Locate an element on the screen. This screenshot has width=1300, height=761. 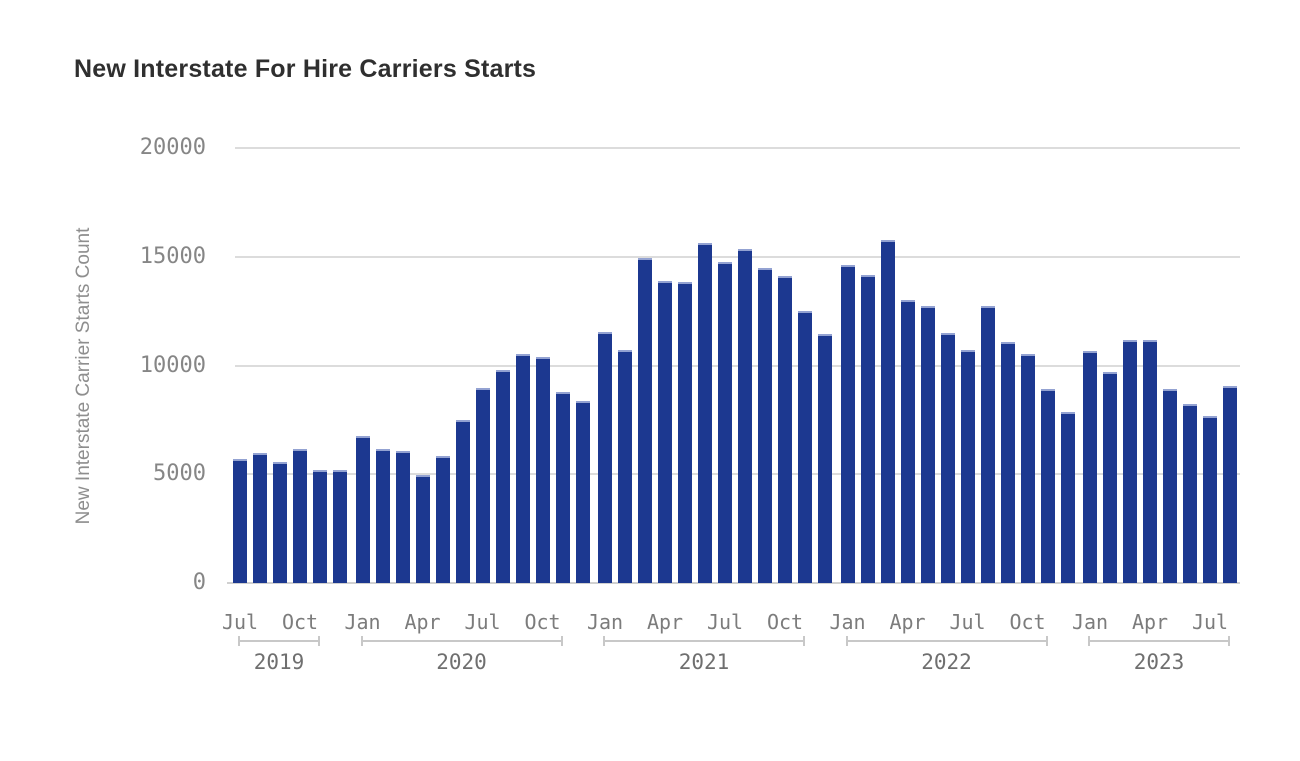
bracket-tick-right-2019 is located at coordinates (319, 641).